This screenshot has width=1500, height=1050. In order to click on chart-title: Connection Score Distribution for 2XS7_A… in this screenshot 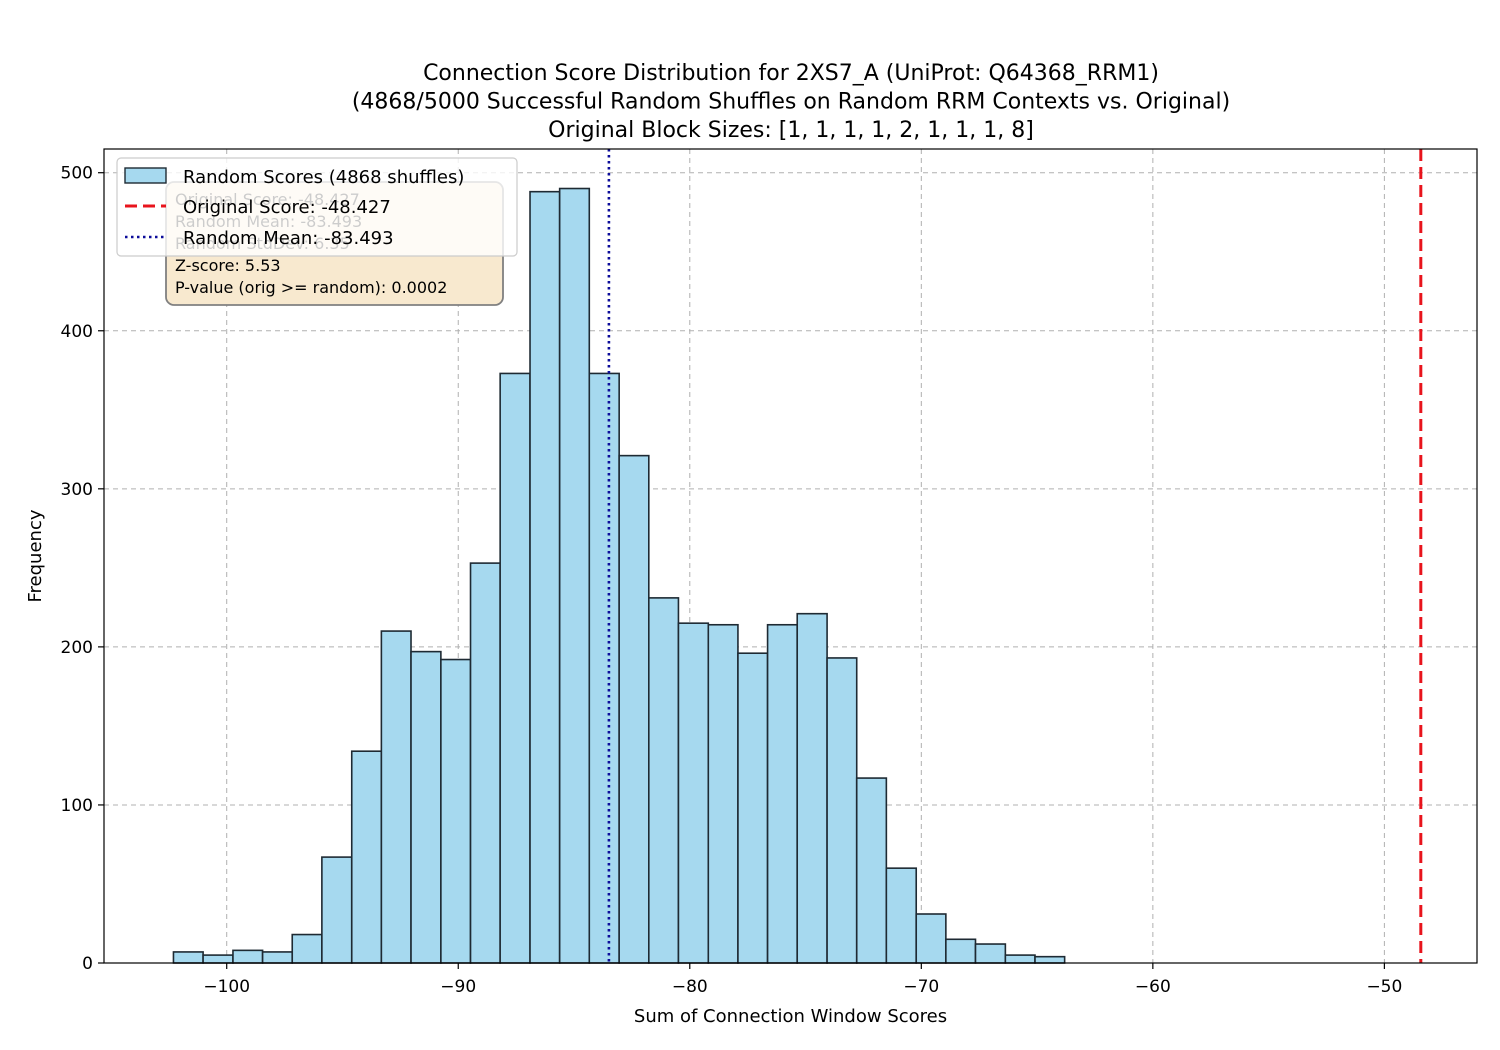, I will do `click(791, 102)`.